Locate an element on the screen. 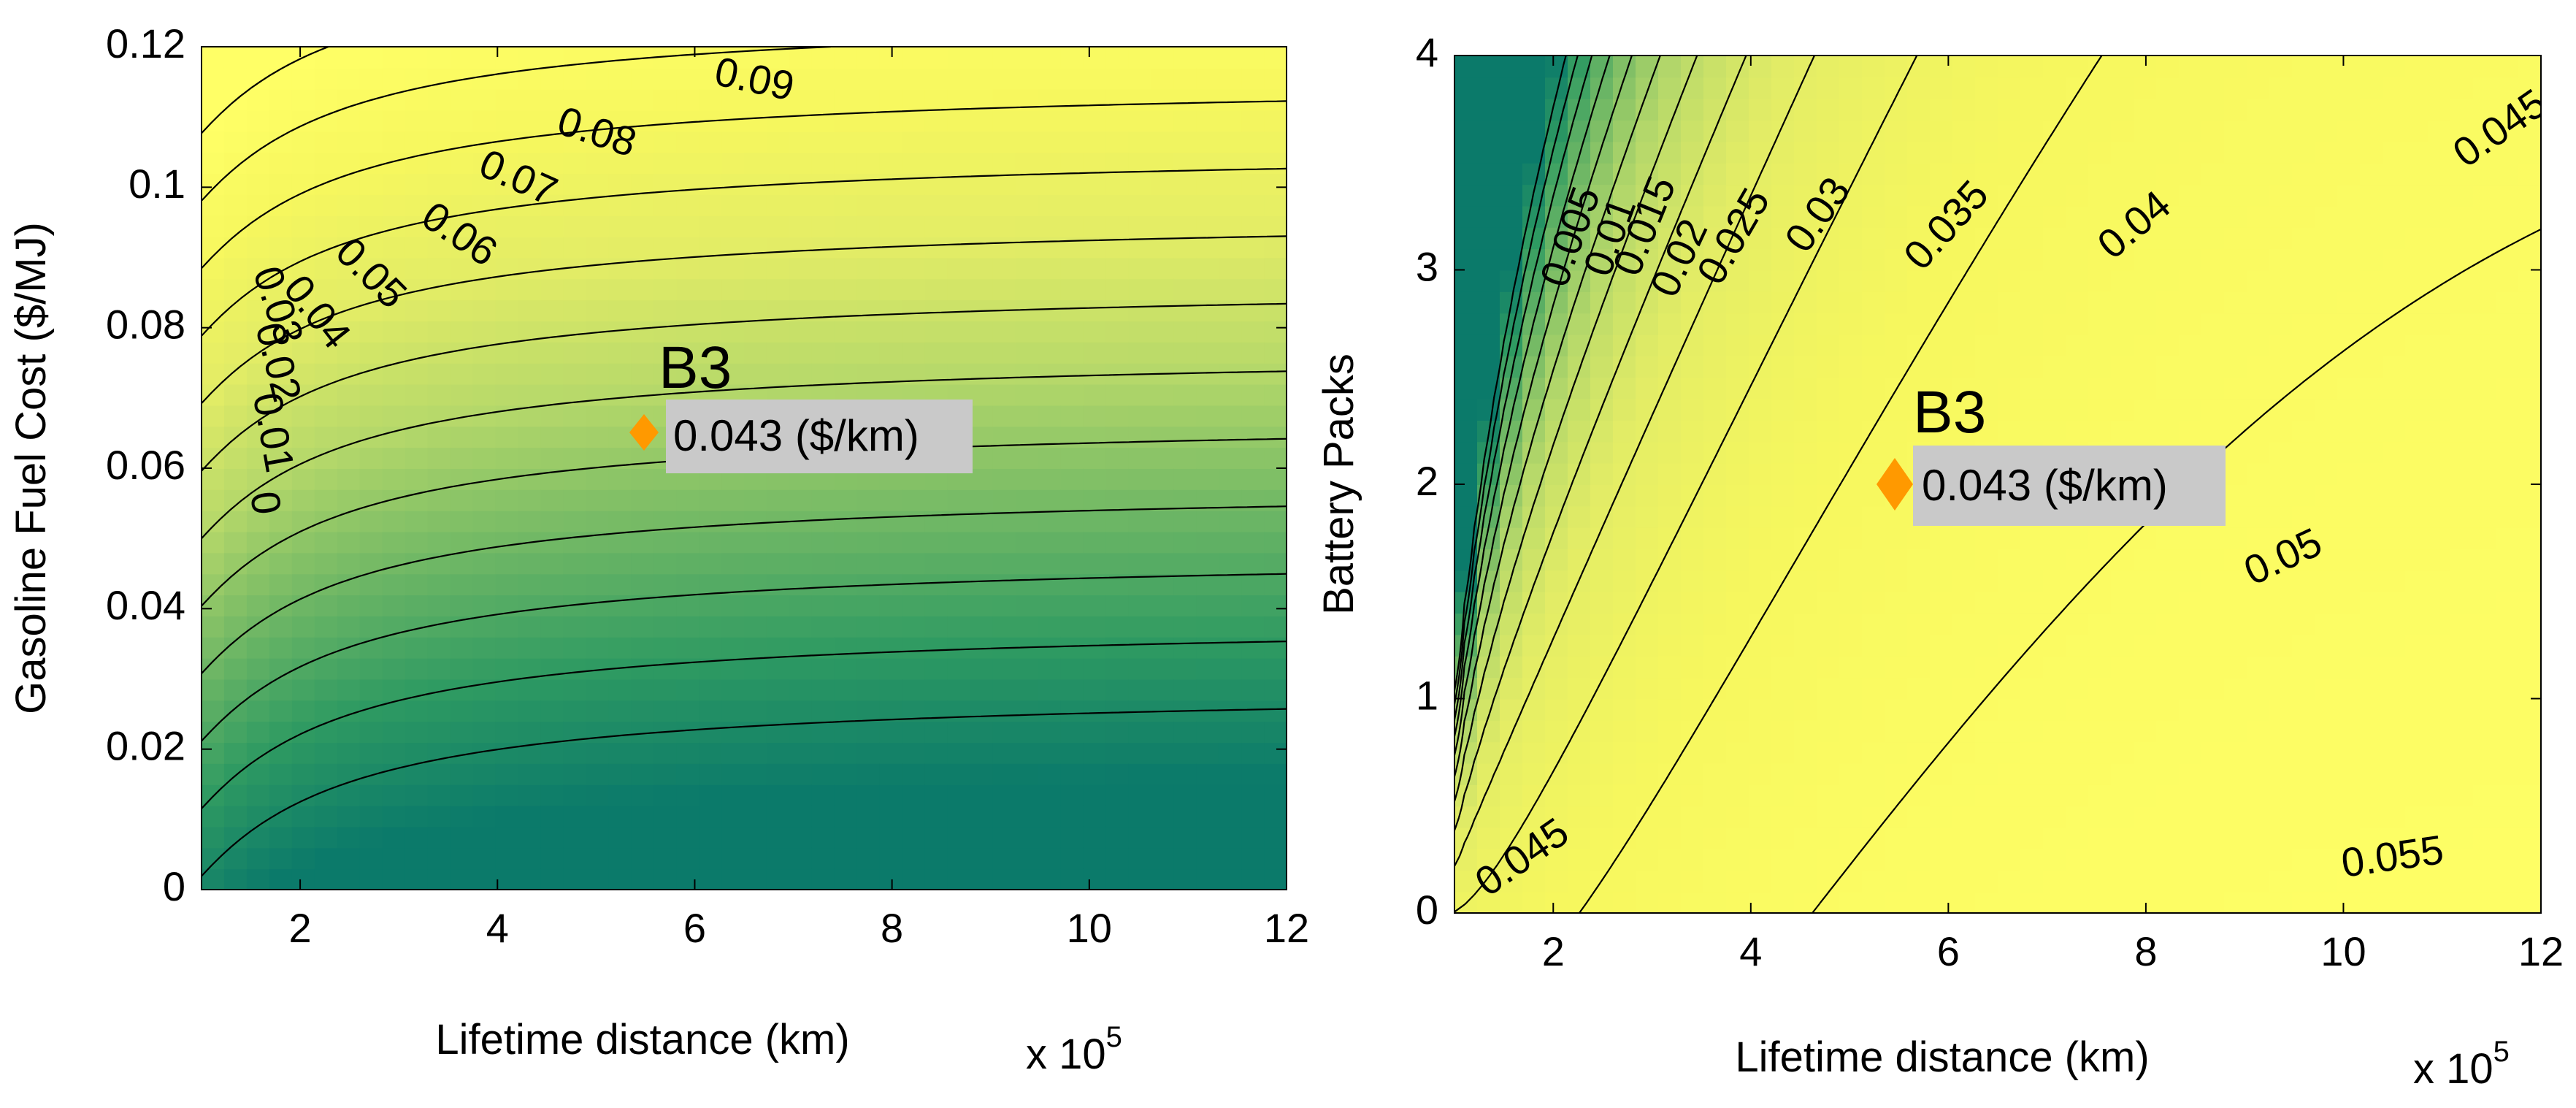 This screenshot has width=2576, height=1108. left-b3-name: B3 is located at coordinates (695, 368).